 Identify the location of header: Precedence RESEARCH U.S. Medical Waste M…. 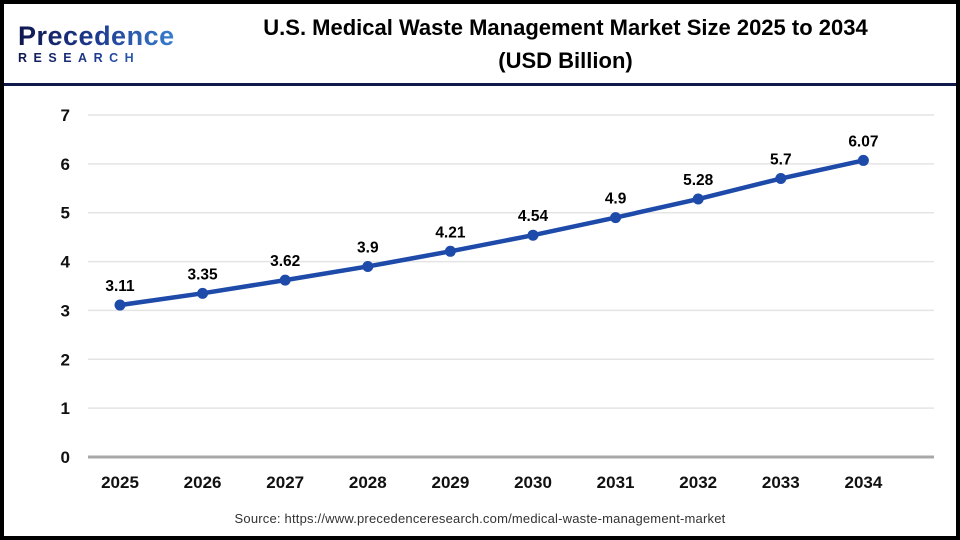
(480, 43).